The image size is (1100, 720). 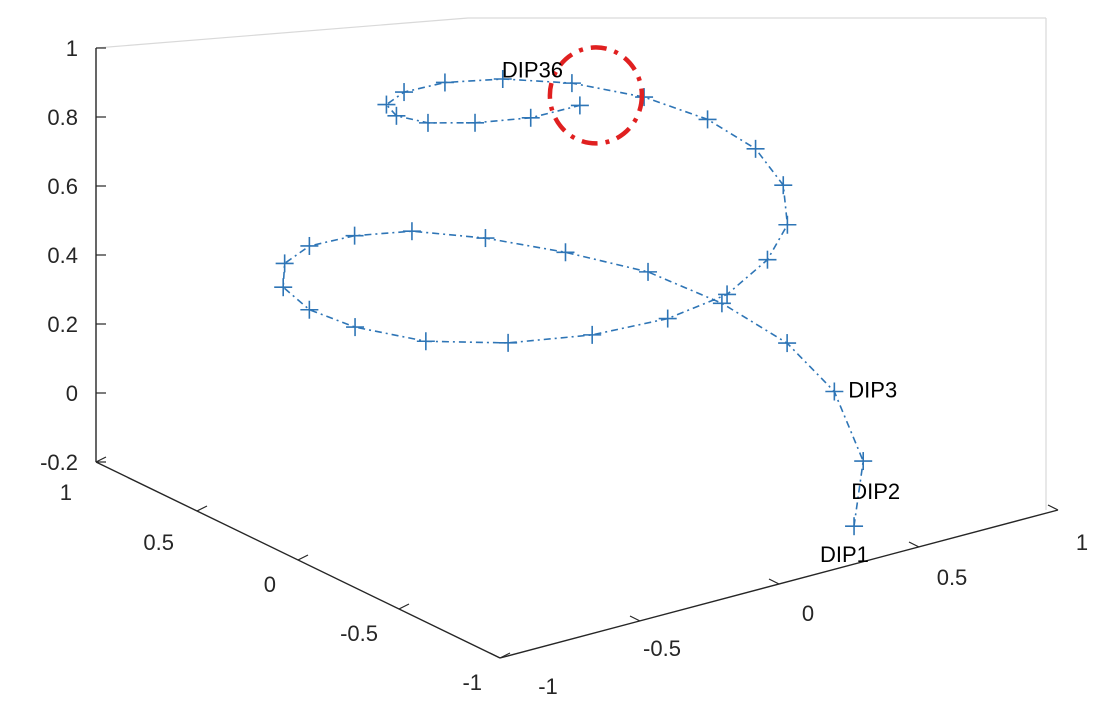 What do you see at coordinates (72, 393) in the screenshot?
I see `z-tick-label: 0` at bounding box center [72, 393].